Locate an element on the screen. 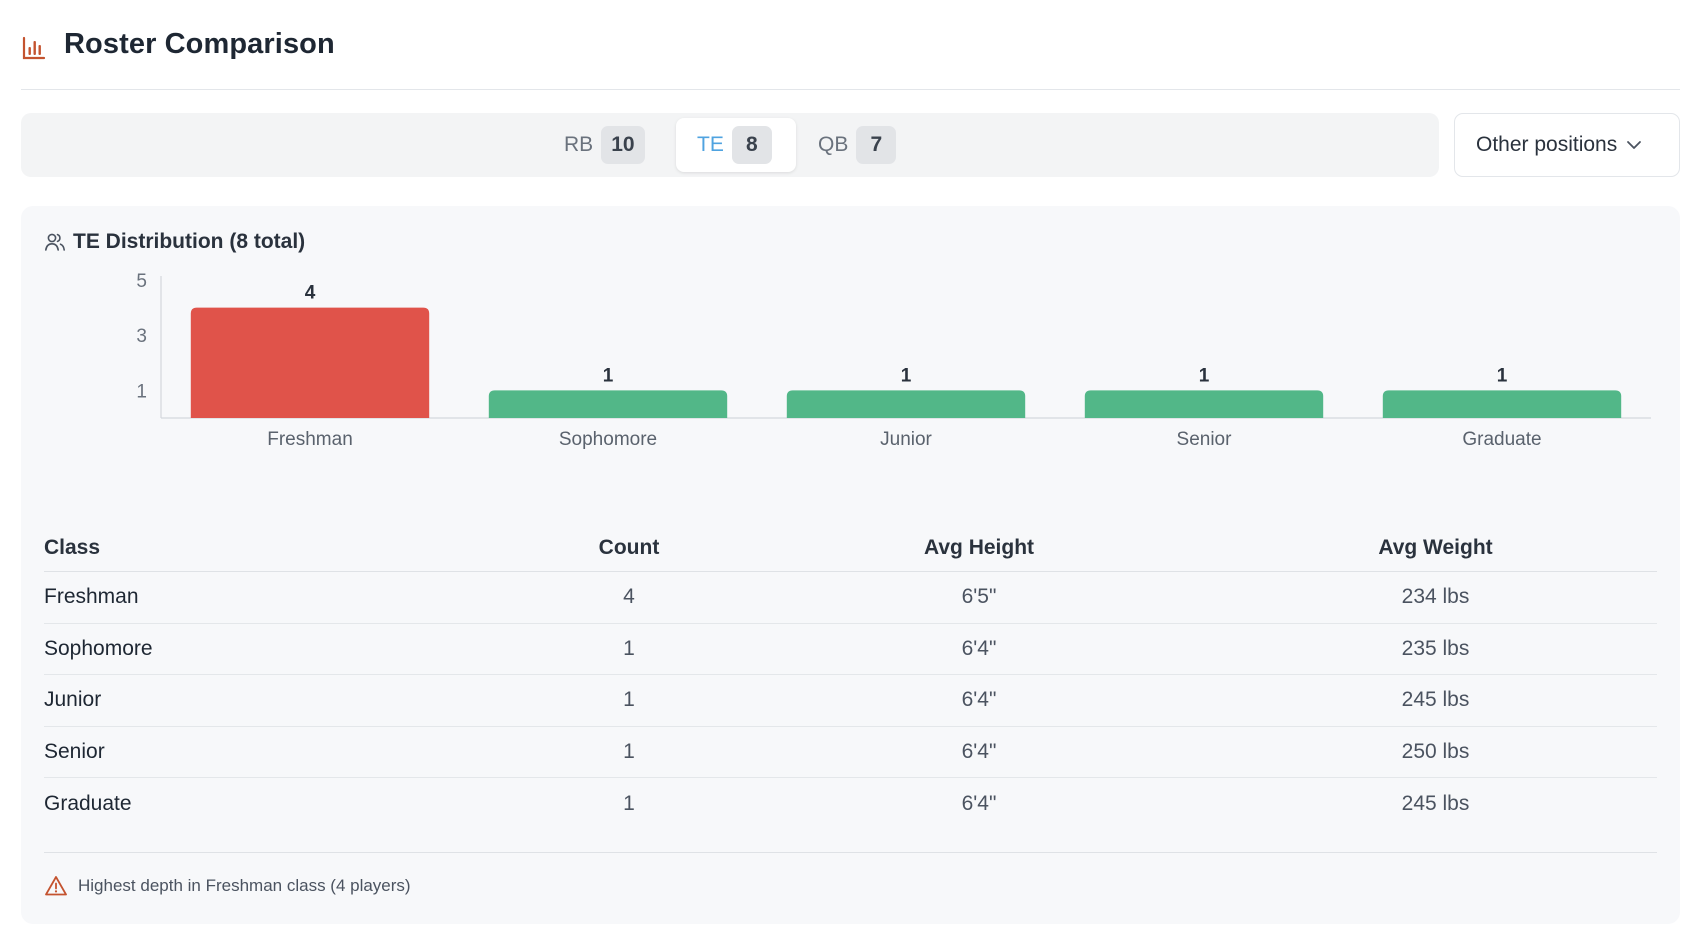 The width and height of the screenshot is (1704, 950). cell-class: Graduate is located at coordinates (88, 803).